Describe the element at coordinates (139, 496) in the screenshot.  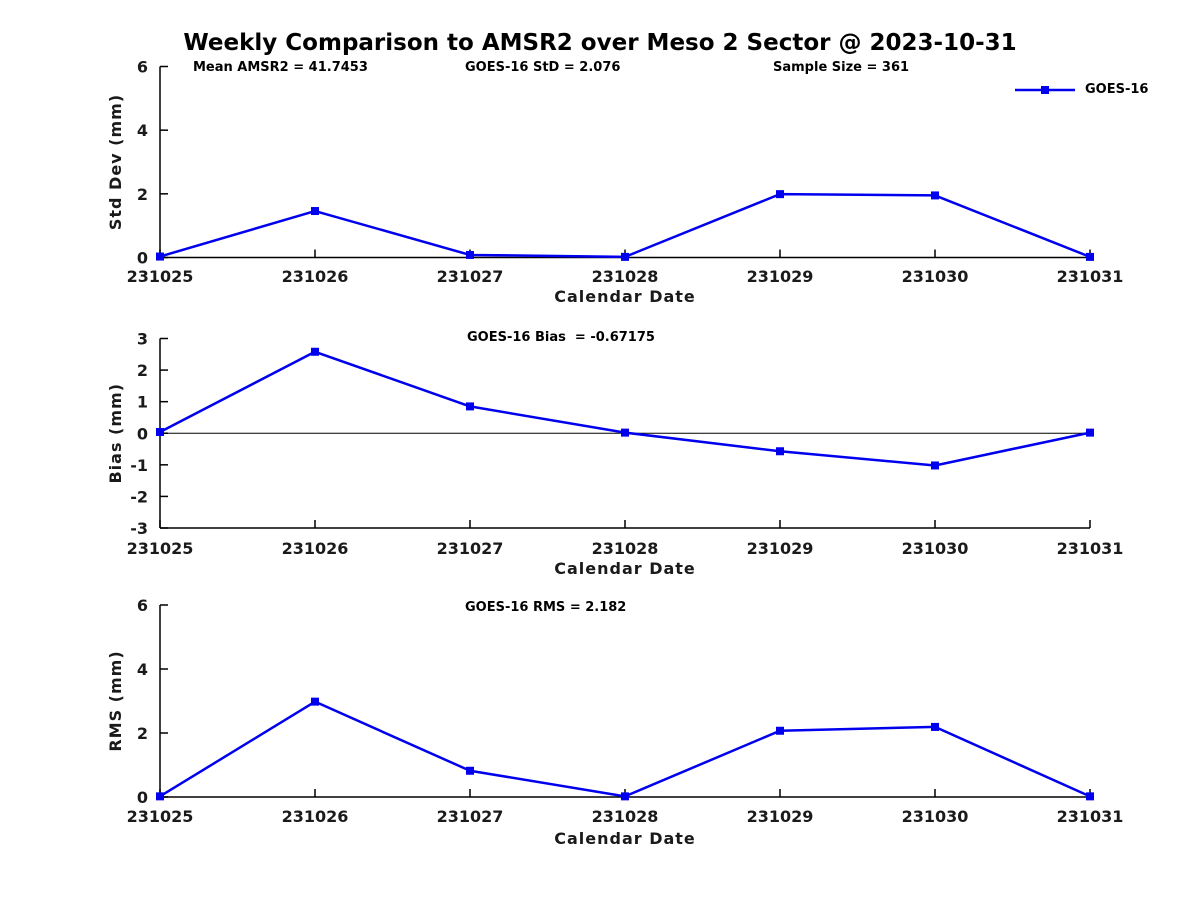
I see `y-tick-label: -2` at that location.